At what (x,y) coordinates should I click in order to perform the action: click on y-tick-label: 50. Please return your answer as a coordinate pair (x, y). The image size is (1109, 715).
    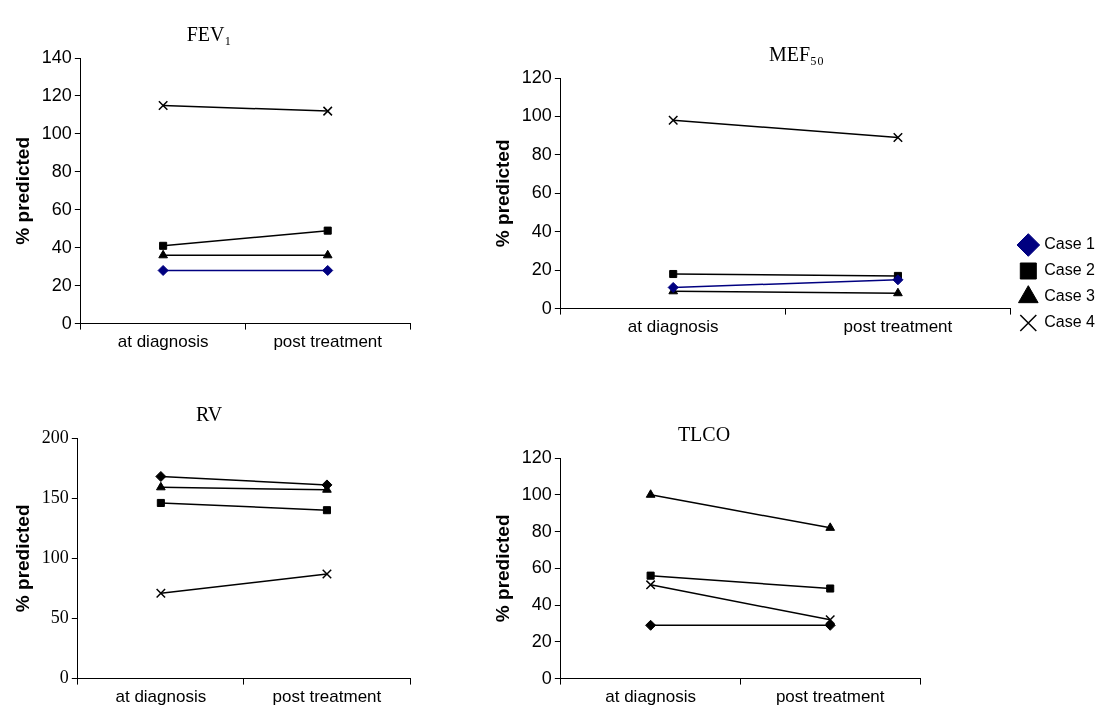
    Looking at the image, I should click on (59, 617).